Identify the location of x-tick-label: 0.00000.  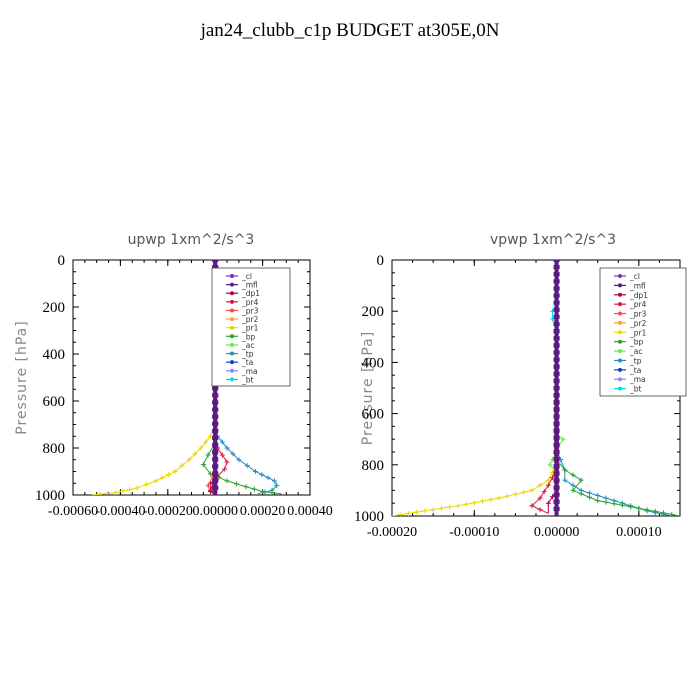
(215, 511).